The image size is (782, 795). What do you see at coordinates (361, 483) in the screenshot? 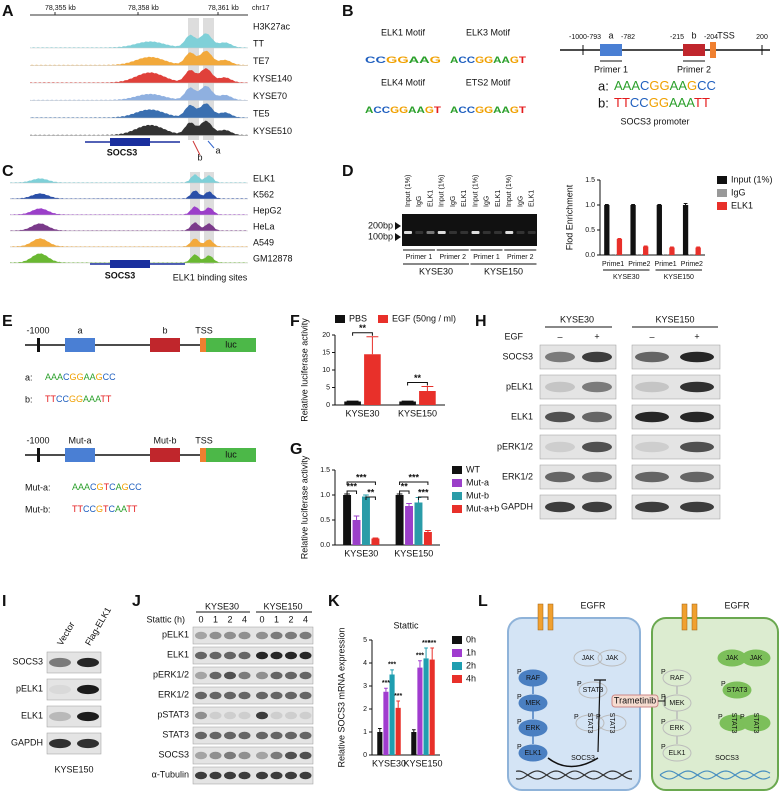
I see `sig-bracket` at bounding box center [361, 483].